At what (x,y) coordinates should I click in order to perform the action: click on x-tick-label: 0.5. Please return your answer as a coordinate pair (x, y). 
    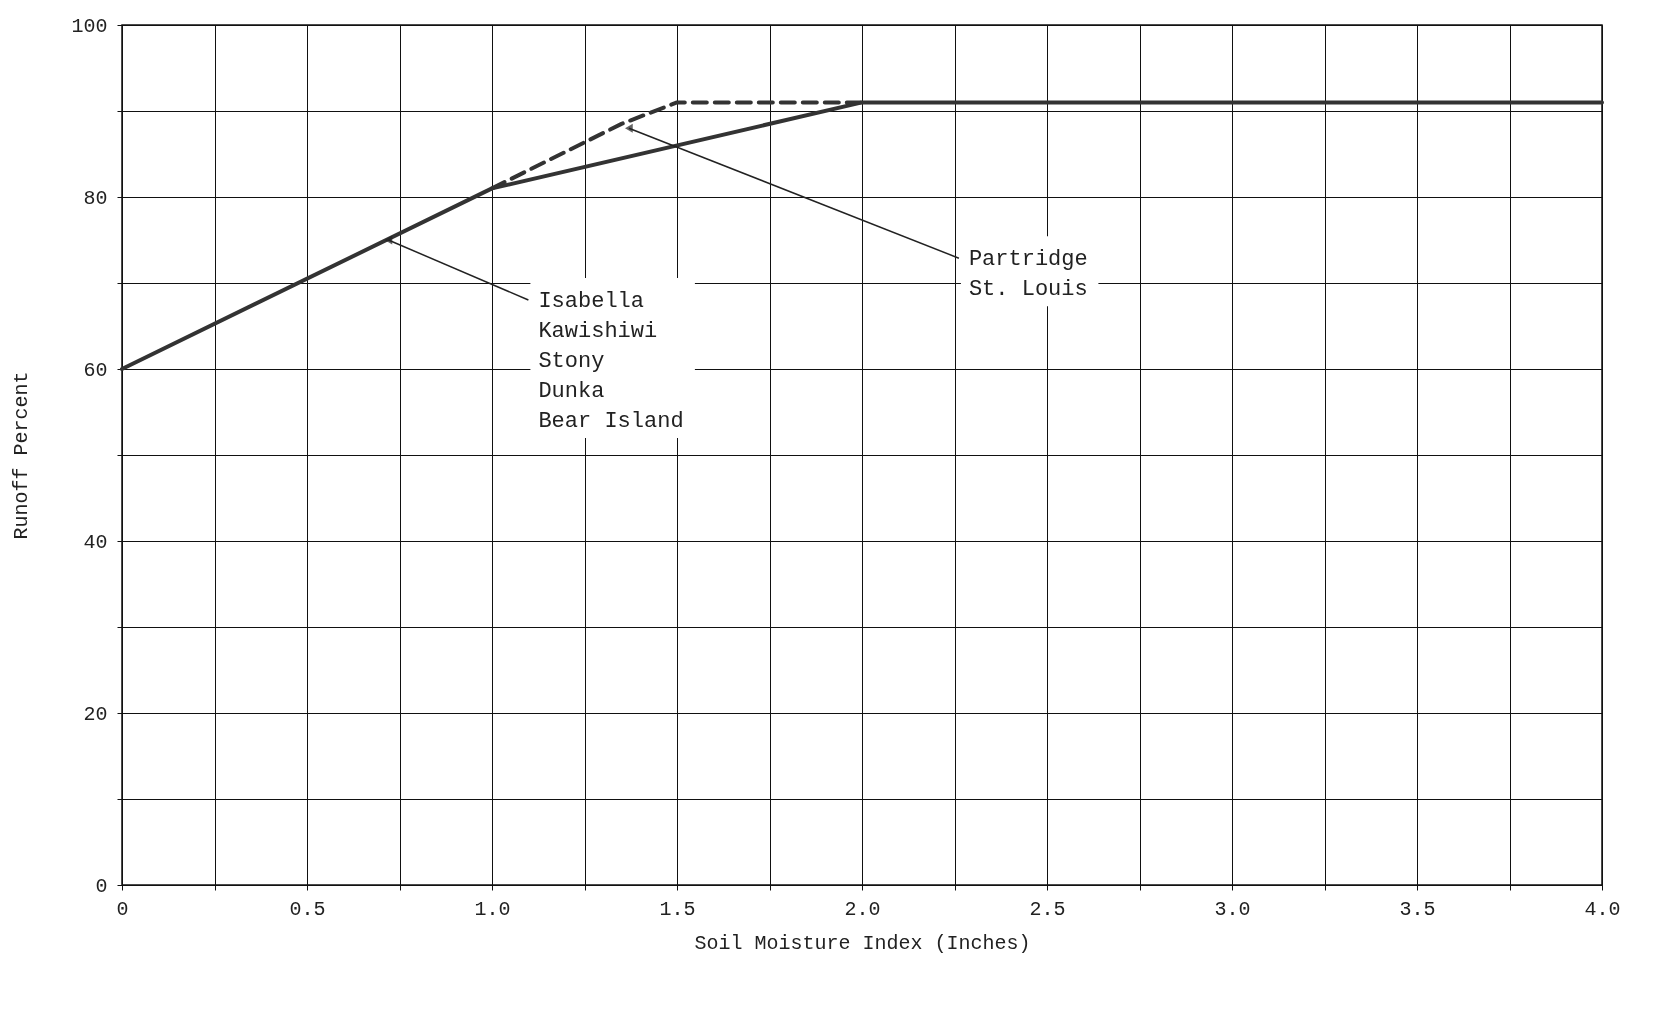
    Looking at the image, I should click on (307, 909).